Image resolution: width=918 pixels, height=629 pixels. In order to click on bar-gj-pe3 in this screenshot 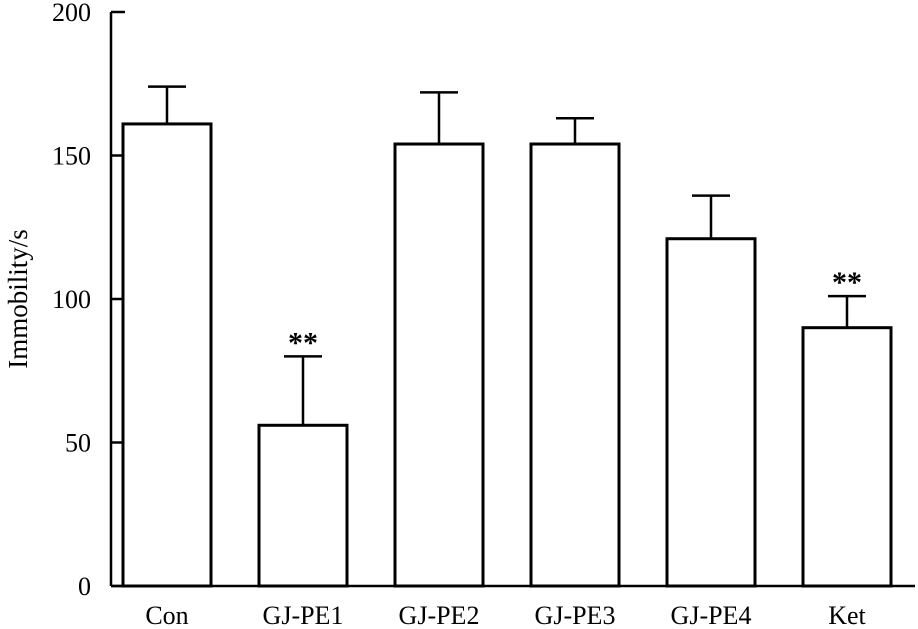, I will do `click(575, 365)`.